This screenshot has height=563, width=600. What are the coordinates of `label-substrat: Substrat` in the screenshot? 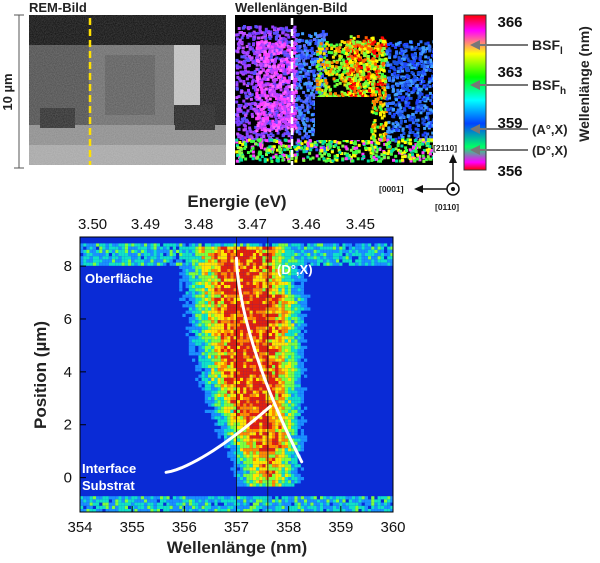 It's located at (108, 485).